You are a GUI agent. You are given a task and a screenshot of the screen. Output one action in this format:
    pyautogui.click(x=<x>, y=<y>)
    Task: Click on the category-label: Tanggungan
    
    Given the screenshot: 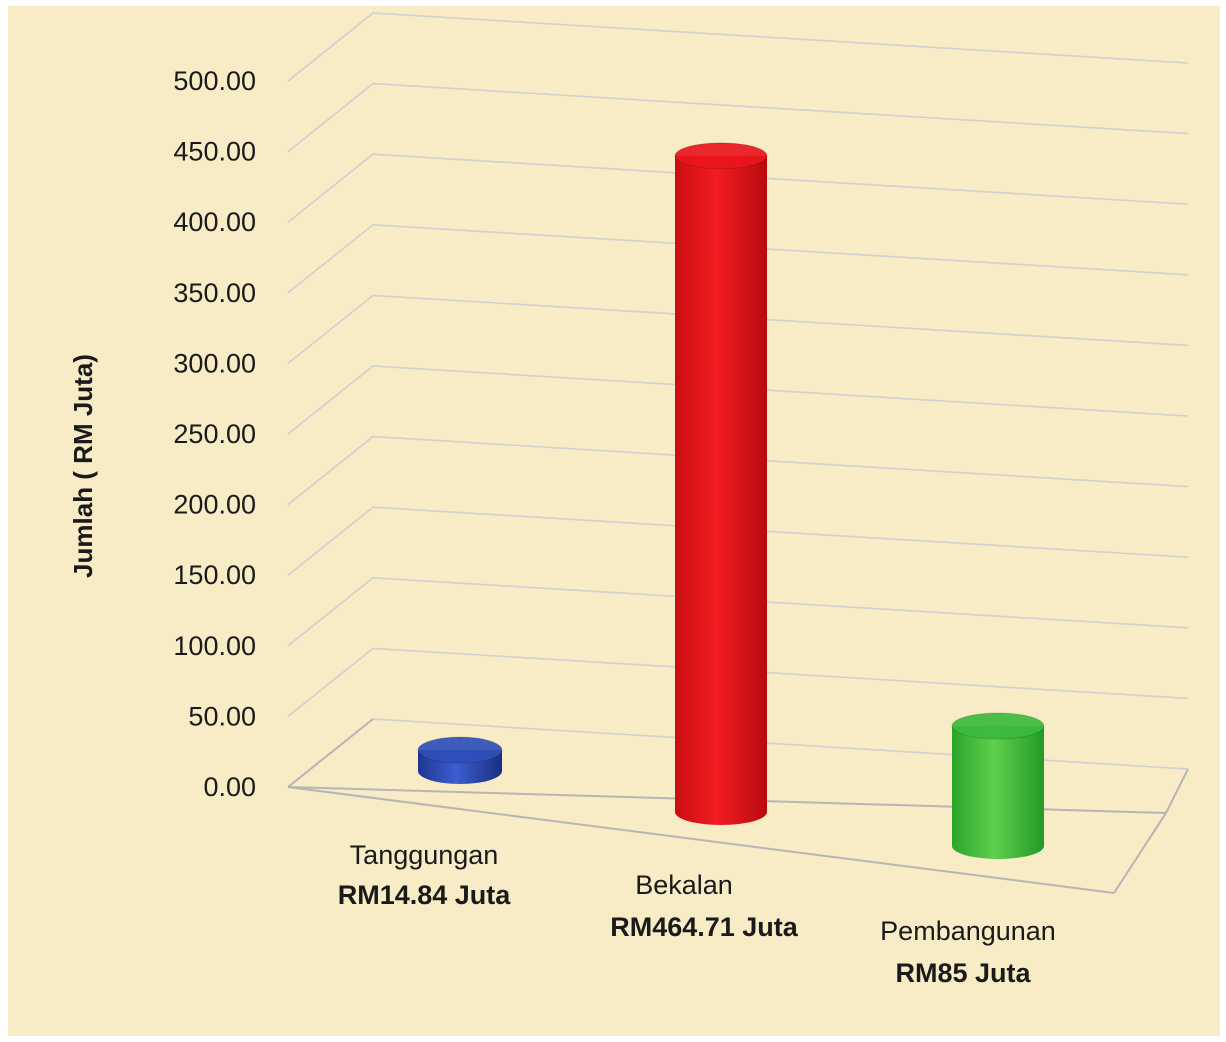 What is the action you would take?
    pyautogui.click(x=424, y=855)
    